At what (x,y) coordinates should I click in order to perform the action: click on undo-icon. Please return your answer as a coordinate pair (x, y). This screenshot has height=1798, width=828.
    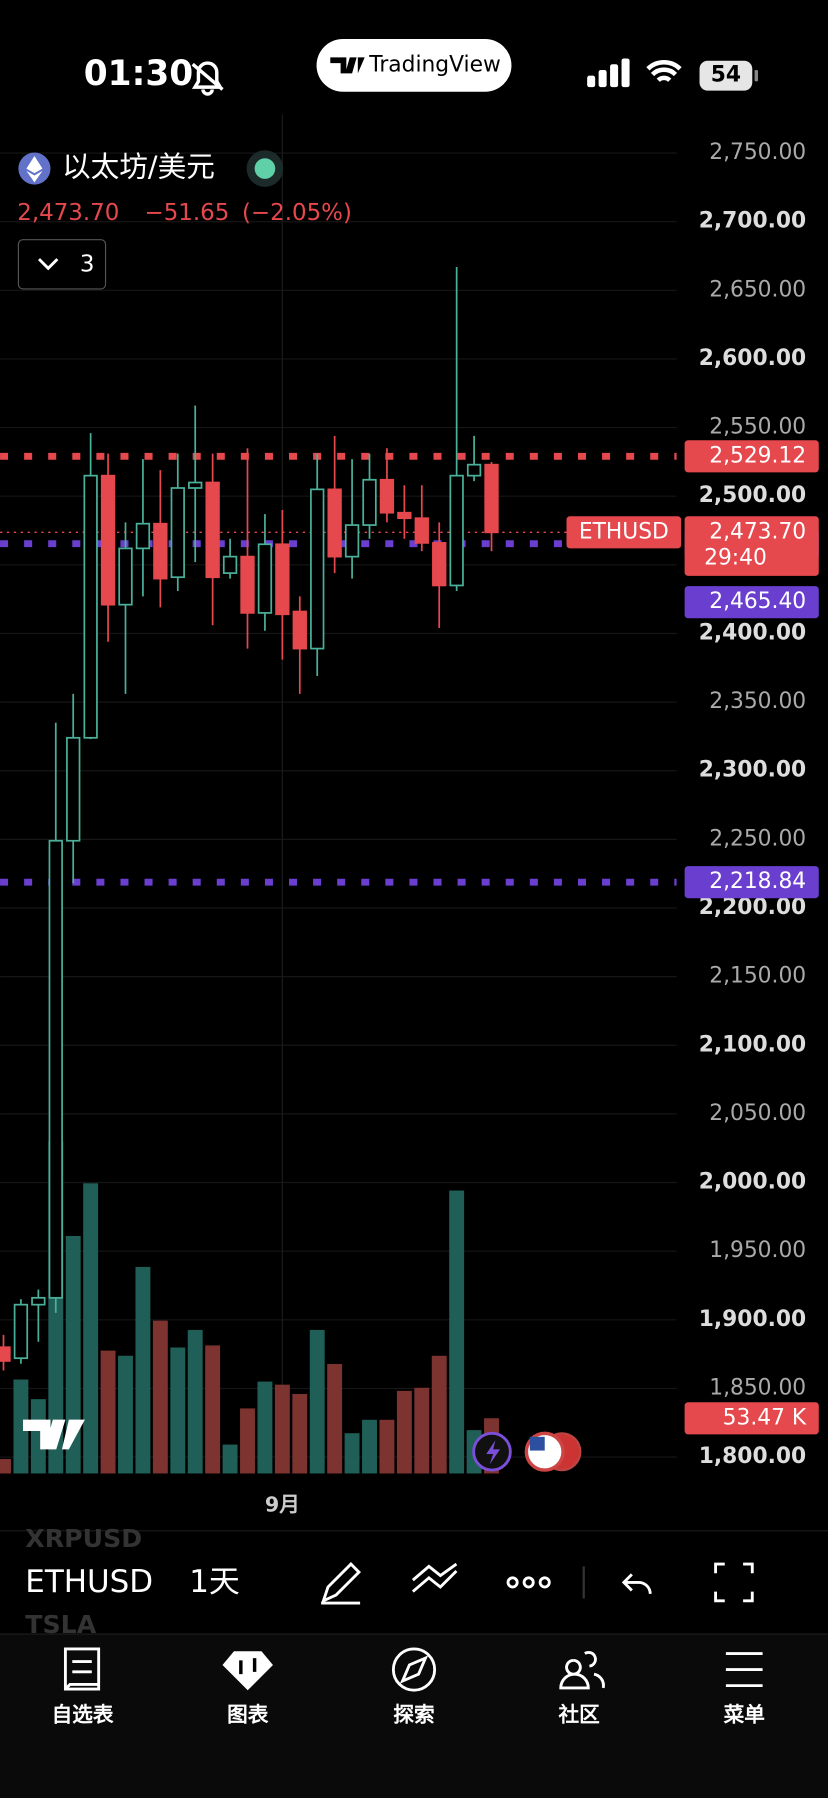
    Looking at the image, I should click on (636, 1584).